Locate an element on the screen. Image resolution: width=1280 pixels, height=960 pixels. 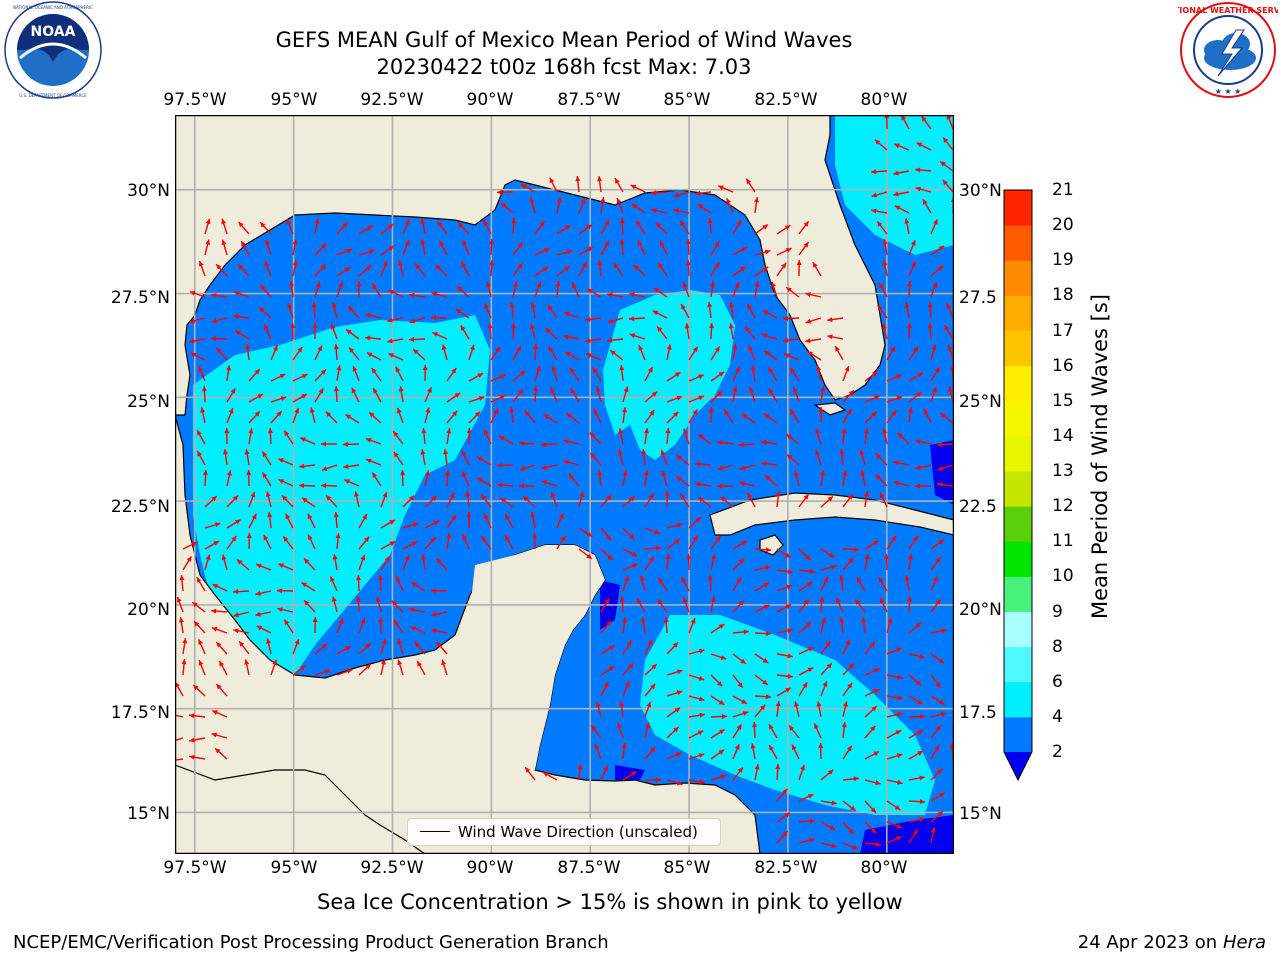
lat-tick-right: 20°N is located at coordinates (980, 610).